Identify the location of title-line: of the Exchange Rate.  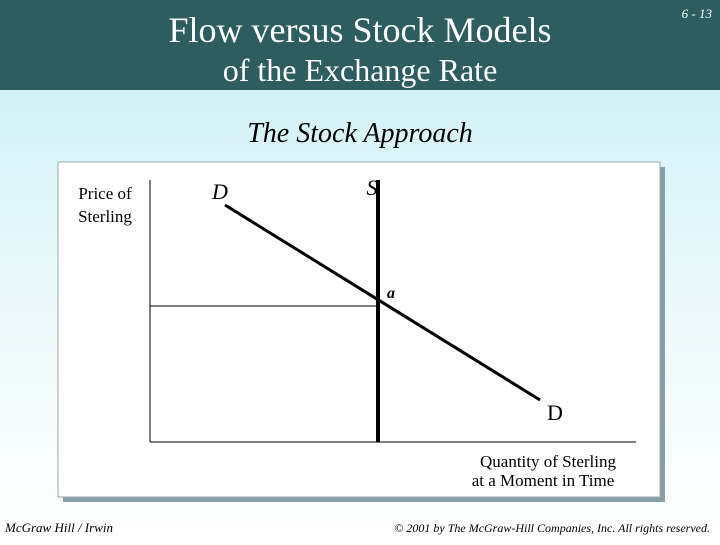
(360, 70).